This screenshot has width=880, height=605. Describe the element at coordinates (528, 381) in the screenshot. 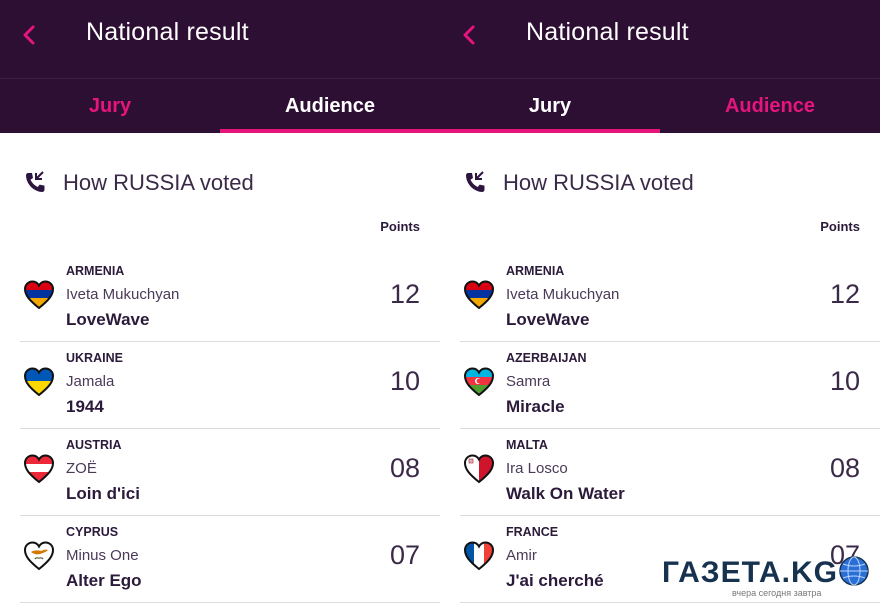

I see `artist-name: Samra` at that location.